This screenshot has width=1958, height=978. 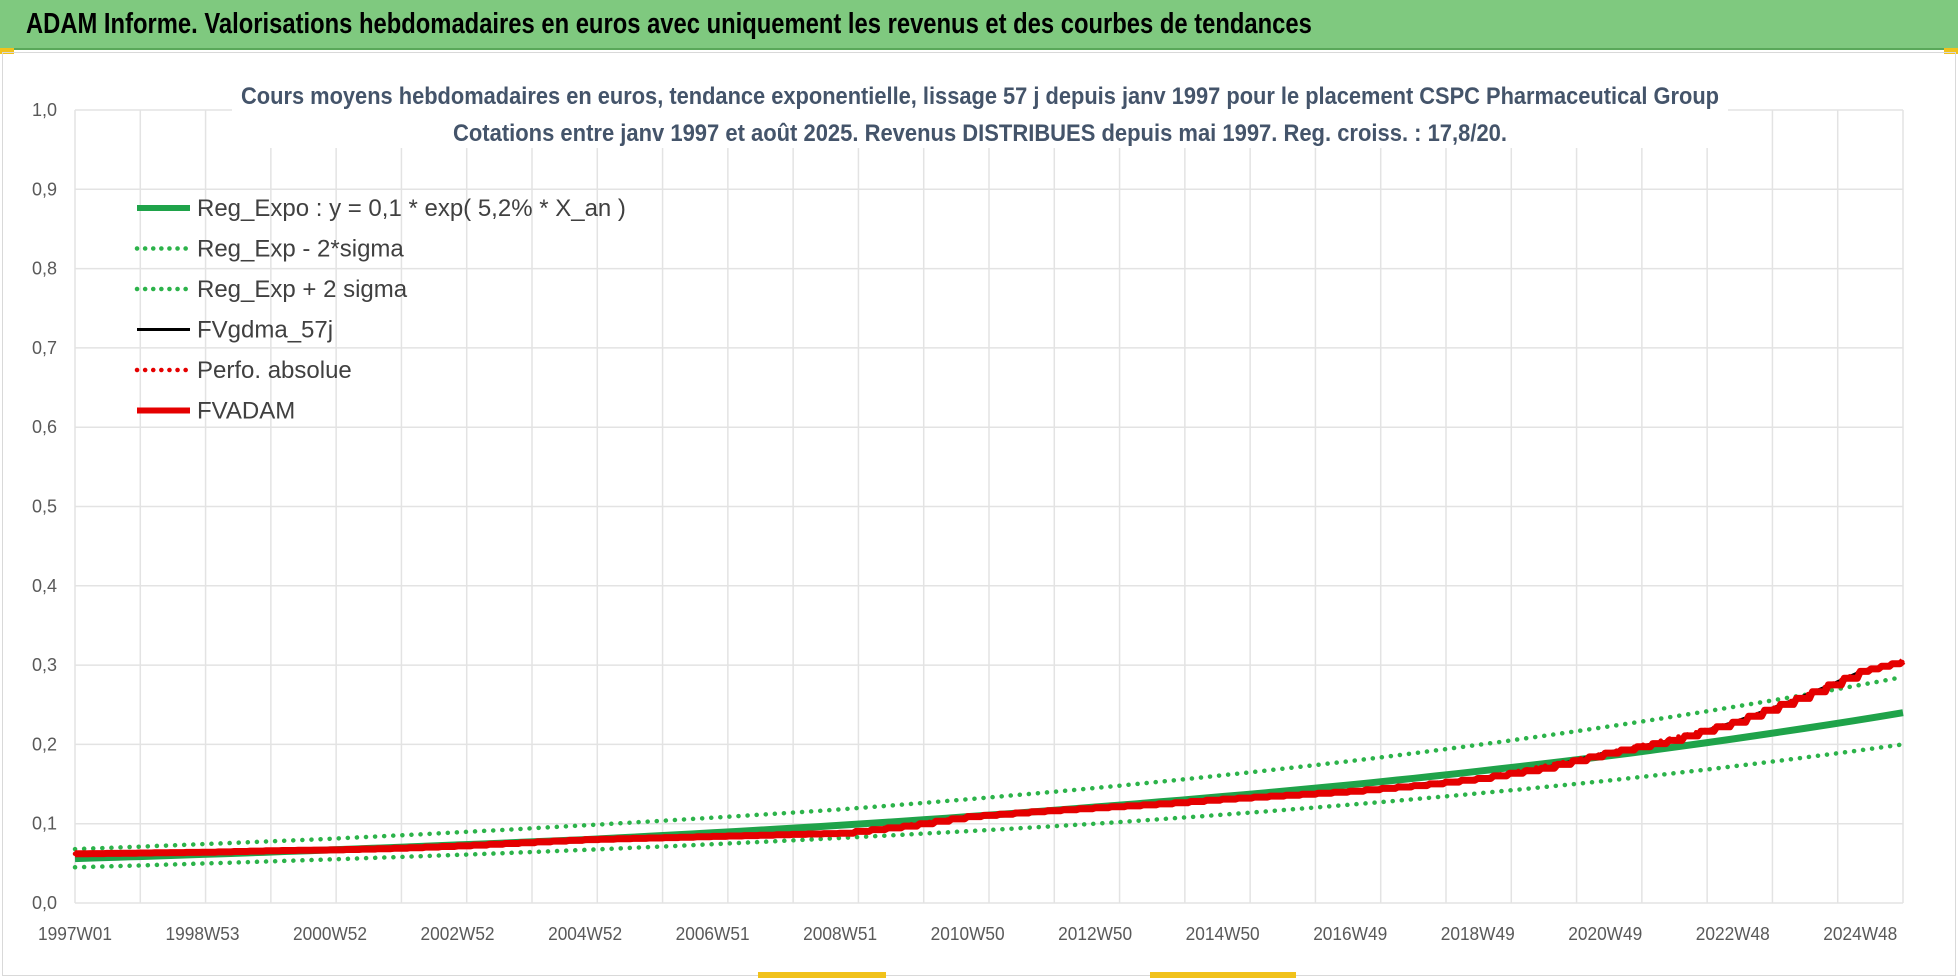 I want to click on y-tick-label: 0,5, so click(x=44, y=507).